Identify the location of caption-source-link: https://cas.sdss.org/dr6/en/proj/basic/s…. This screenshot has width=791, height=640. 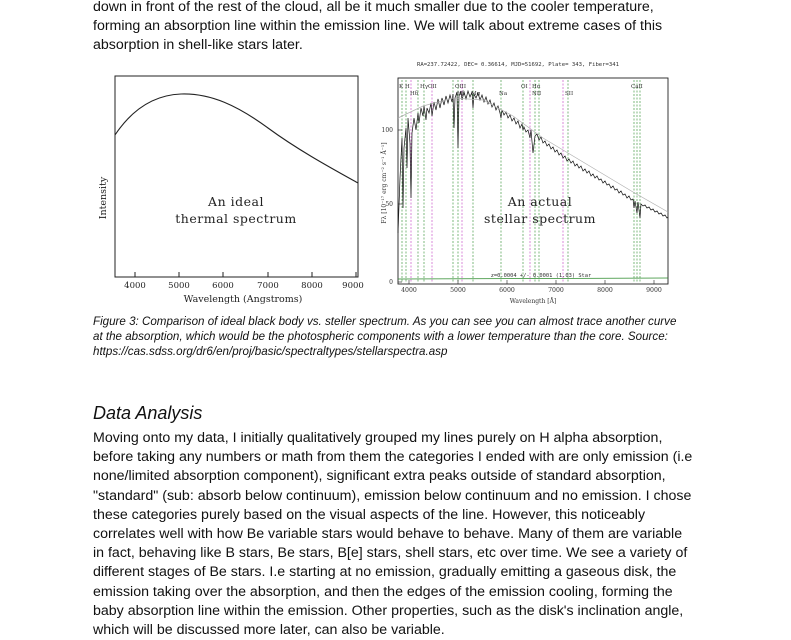
(270, 352).